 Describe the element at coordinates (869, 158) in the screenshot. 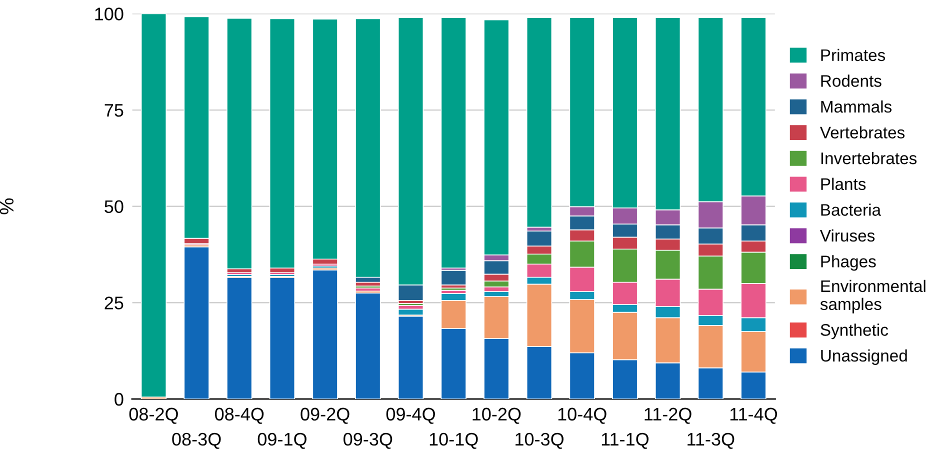

I see `legend-label: Invertebrates` at that location.